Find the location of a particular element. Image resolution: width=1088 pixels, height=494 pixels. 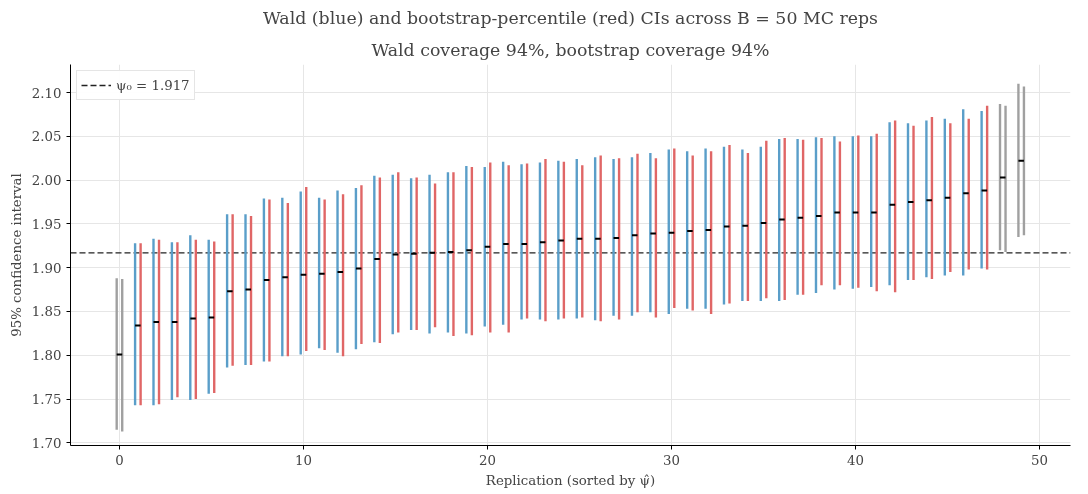

y-tick-label: 1.80 is located at coordinates (46, 356).